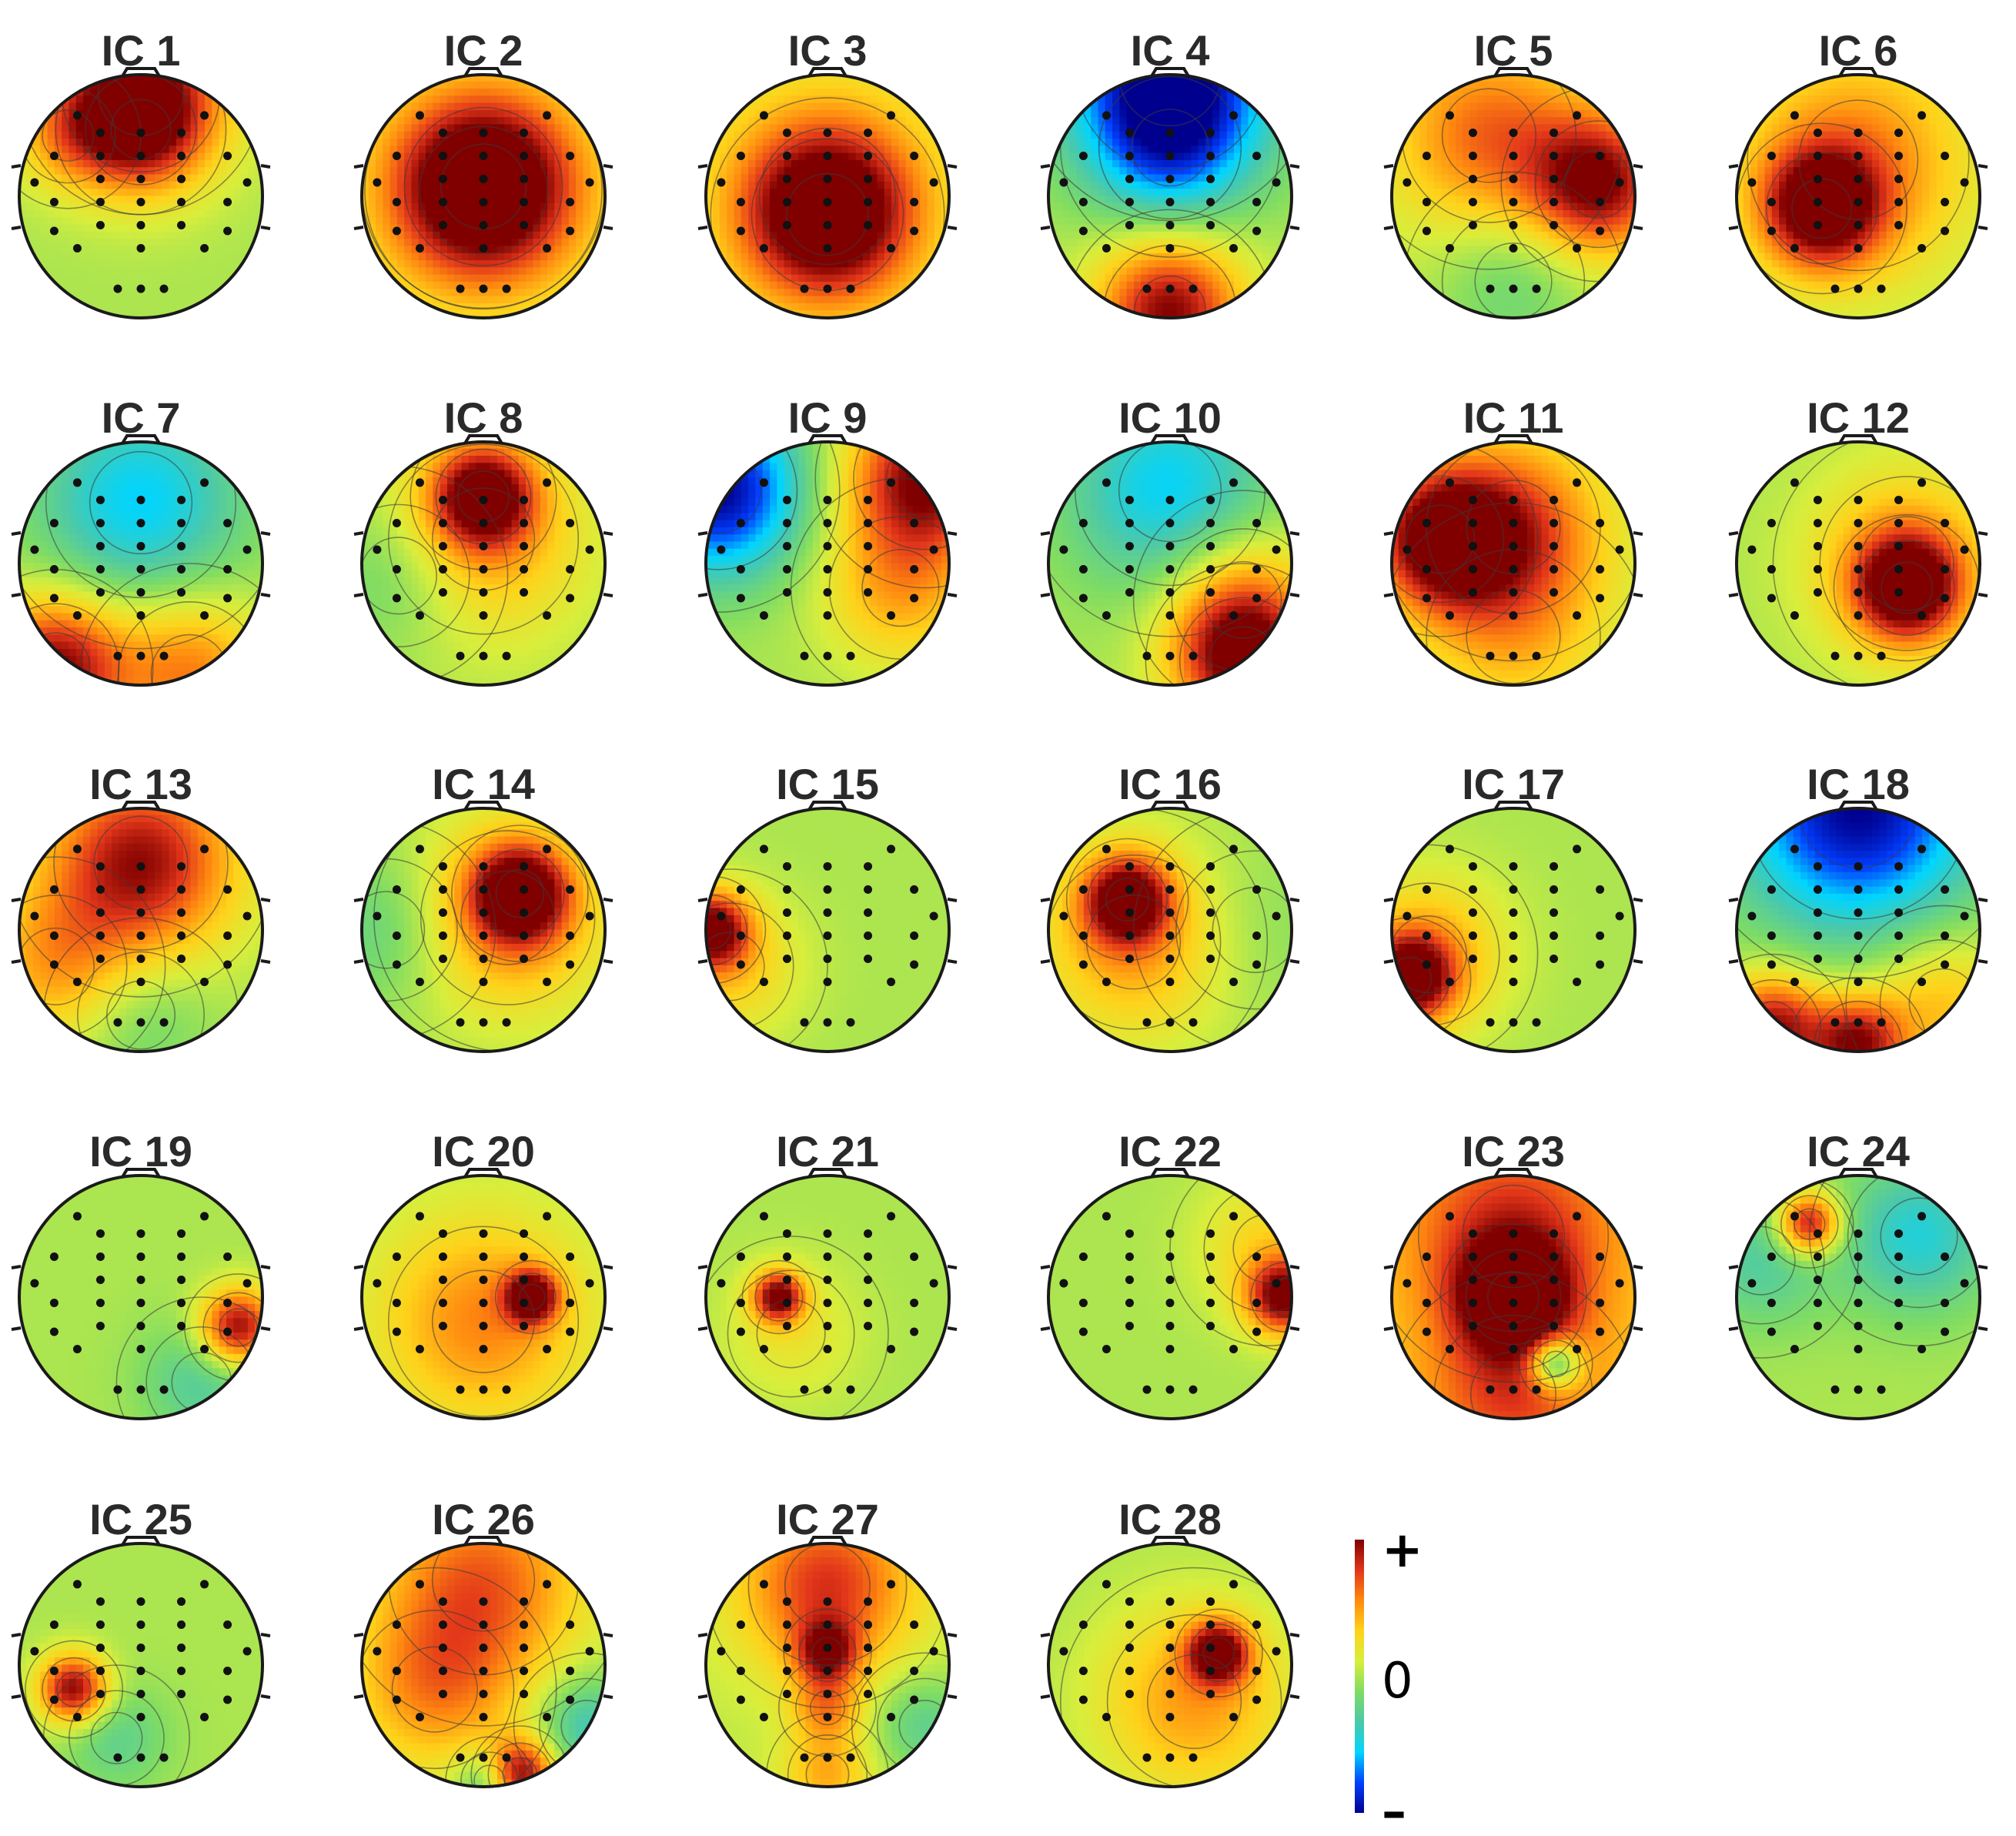 Image resolution: width=2016 pixels, height=1836 pixels. Describe the element at coordinates (483, 563) in the screenshot. I see `head-outline` at that location.